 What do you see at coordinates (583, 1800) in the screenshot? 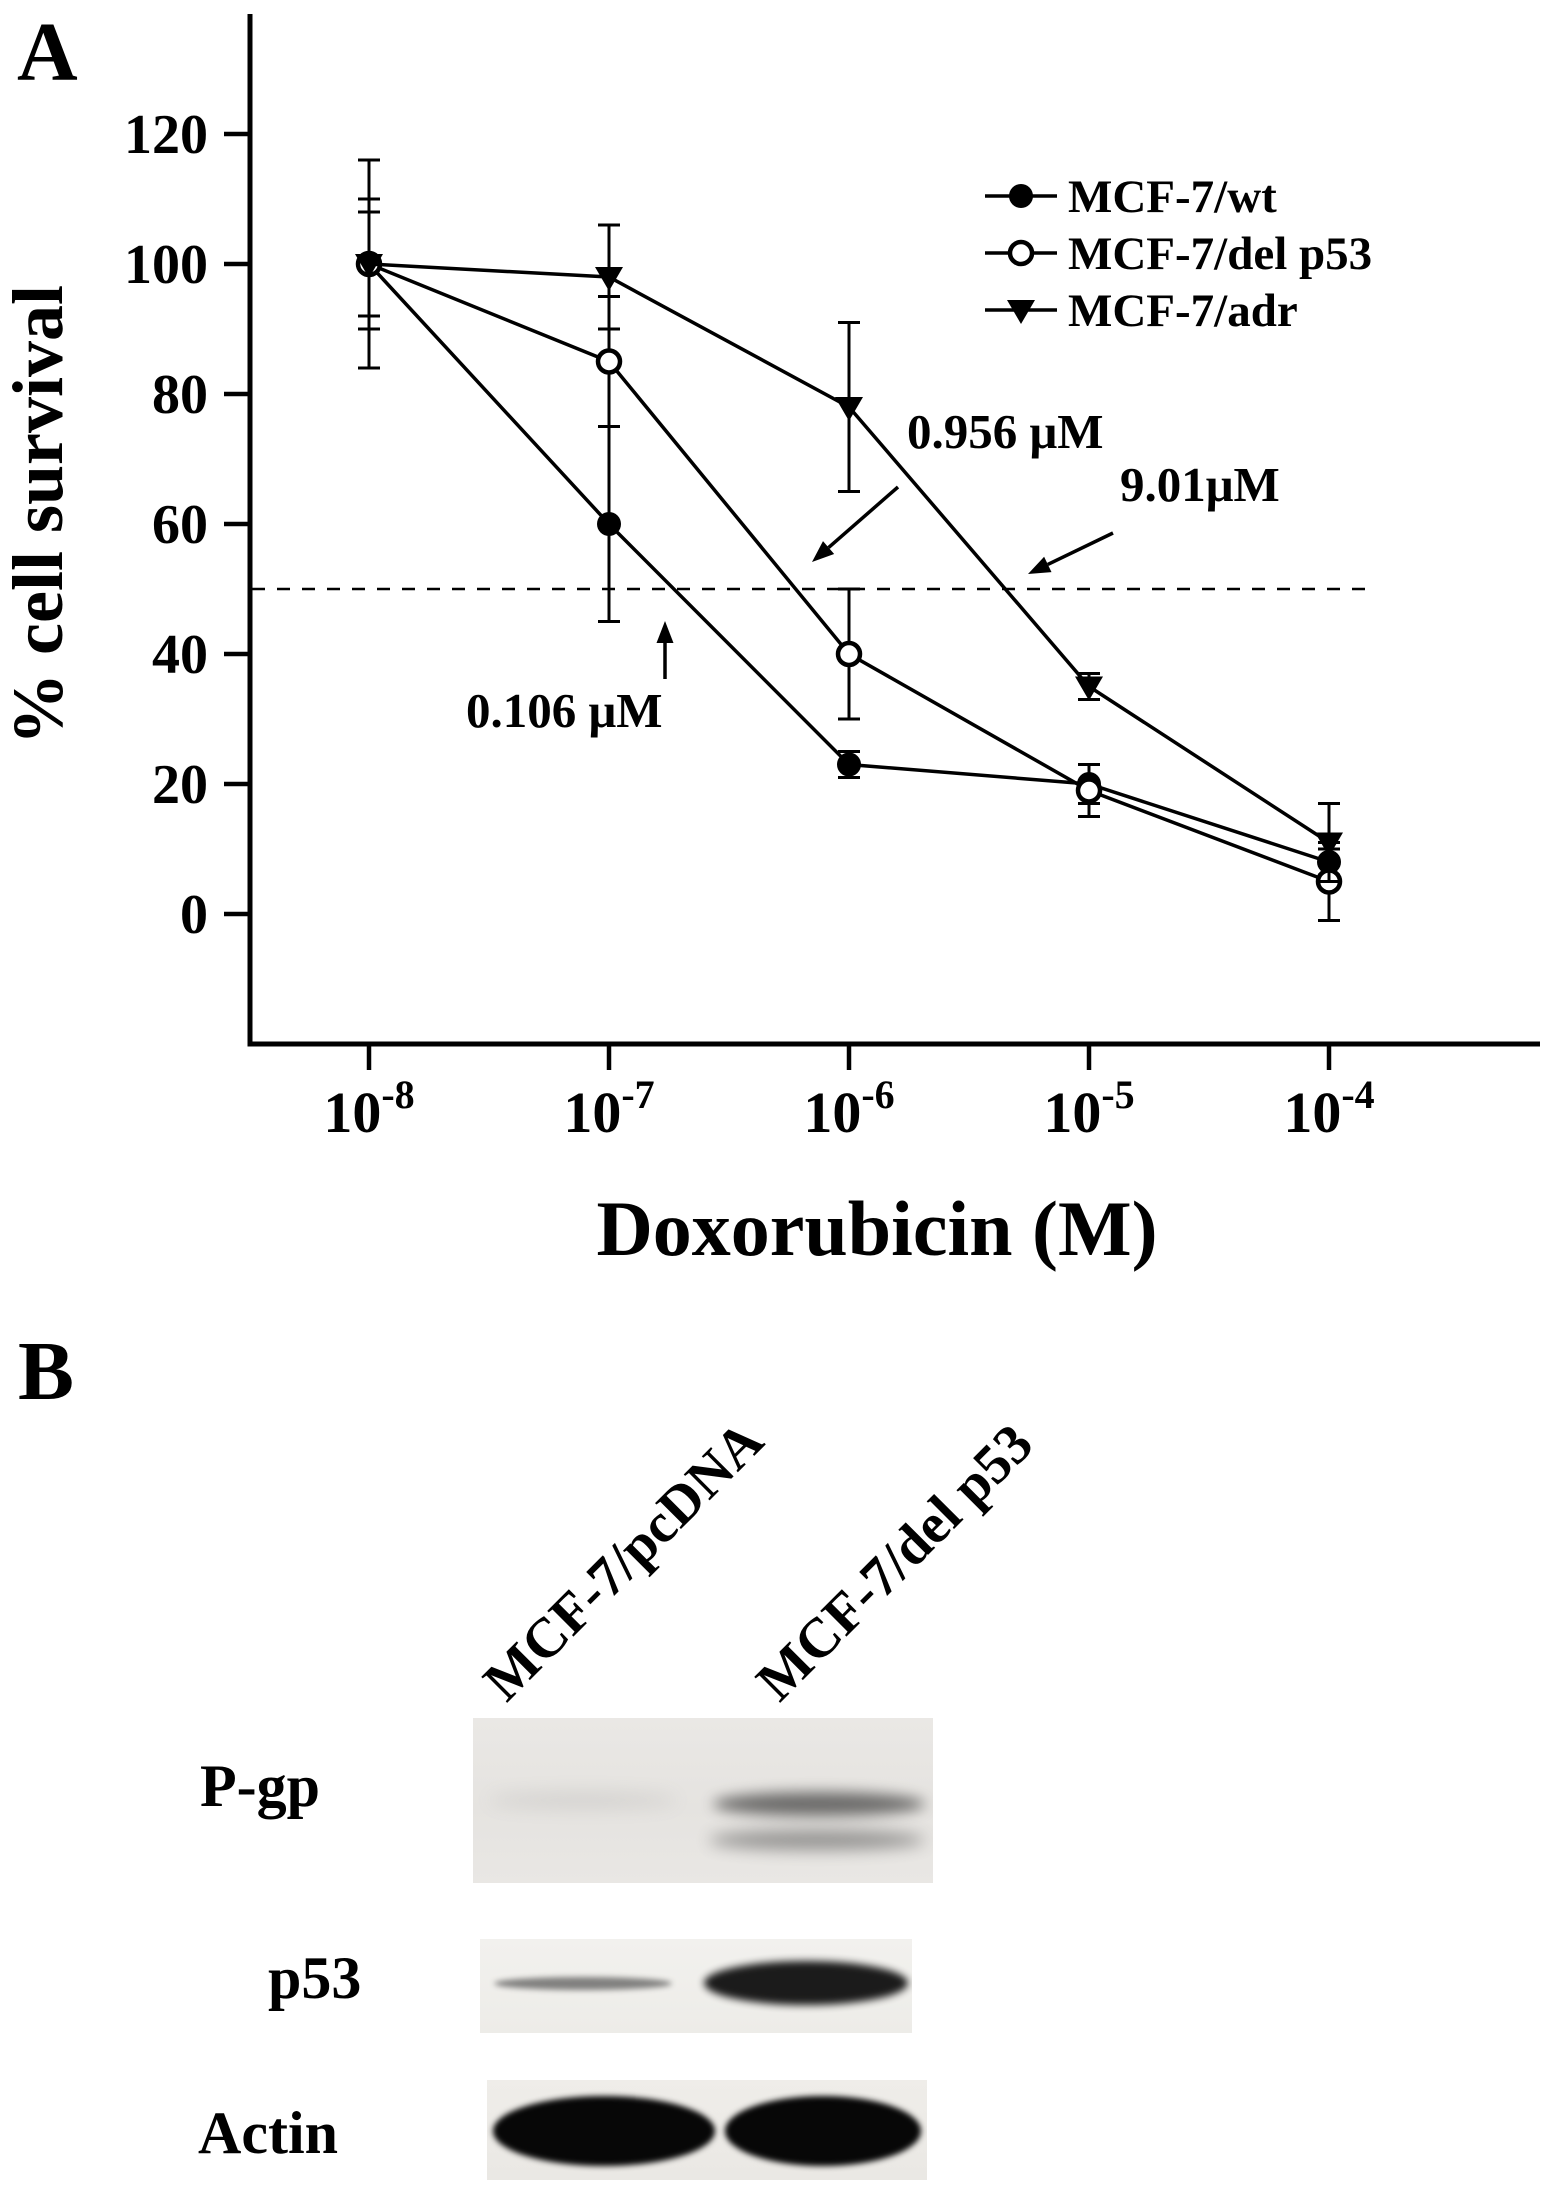
I see `pgp-band-lane1-faint` at bounding box center [583, 1800].